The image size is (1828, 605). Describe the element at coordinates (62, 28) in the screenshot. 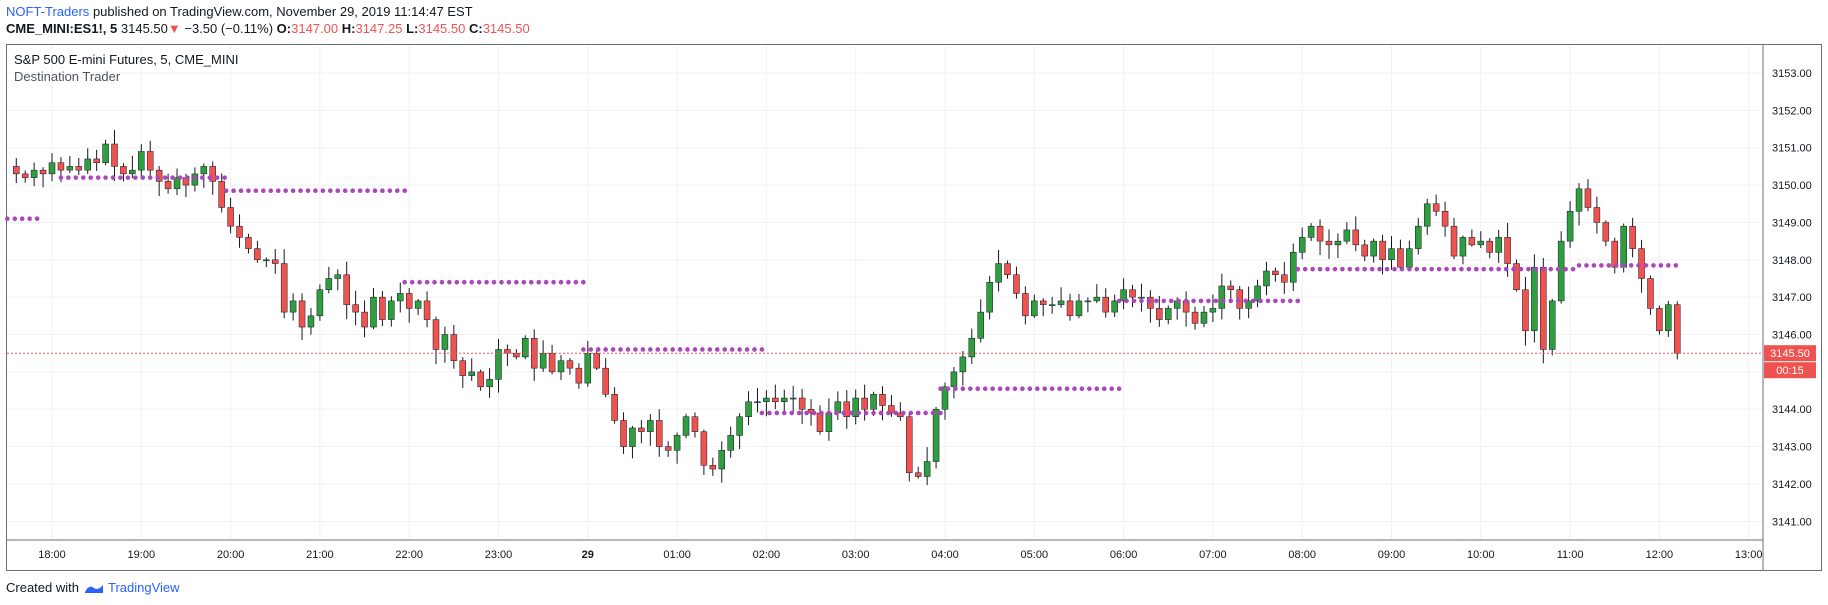

I see `symbol-label: CME_MINI:ES1!, 5` at that location.